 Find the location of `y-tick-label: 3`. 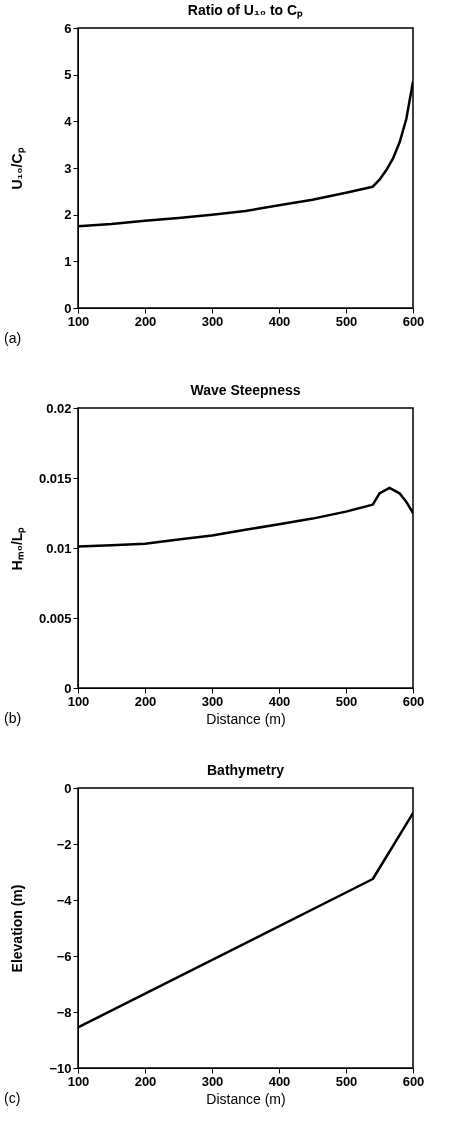

y-tick-label: 3 is located at coordinates (68, 168).